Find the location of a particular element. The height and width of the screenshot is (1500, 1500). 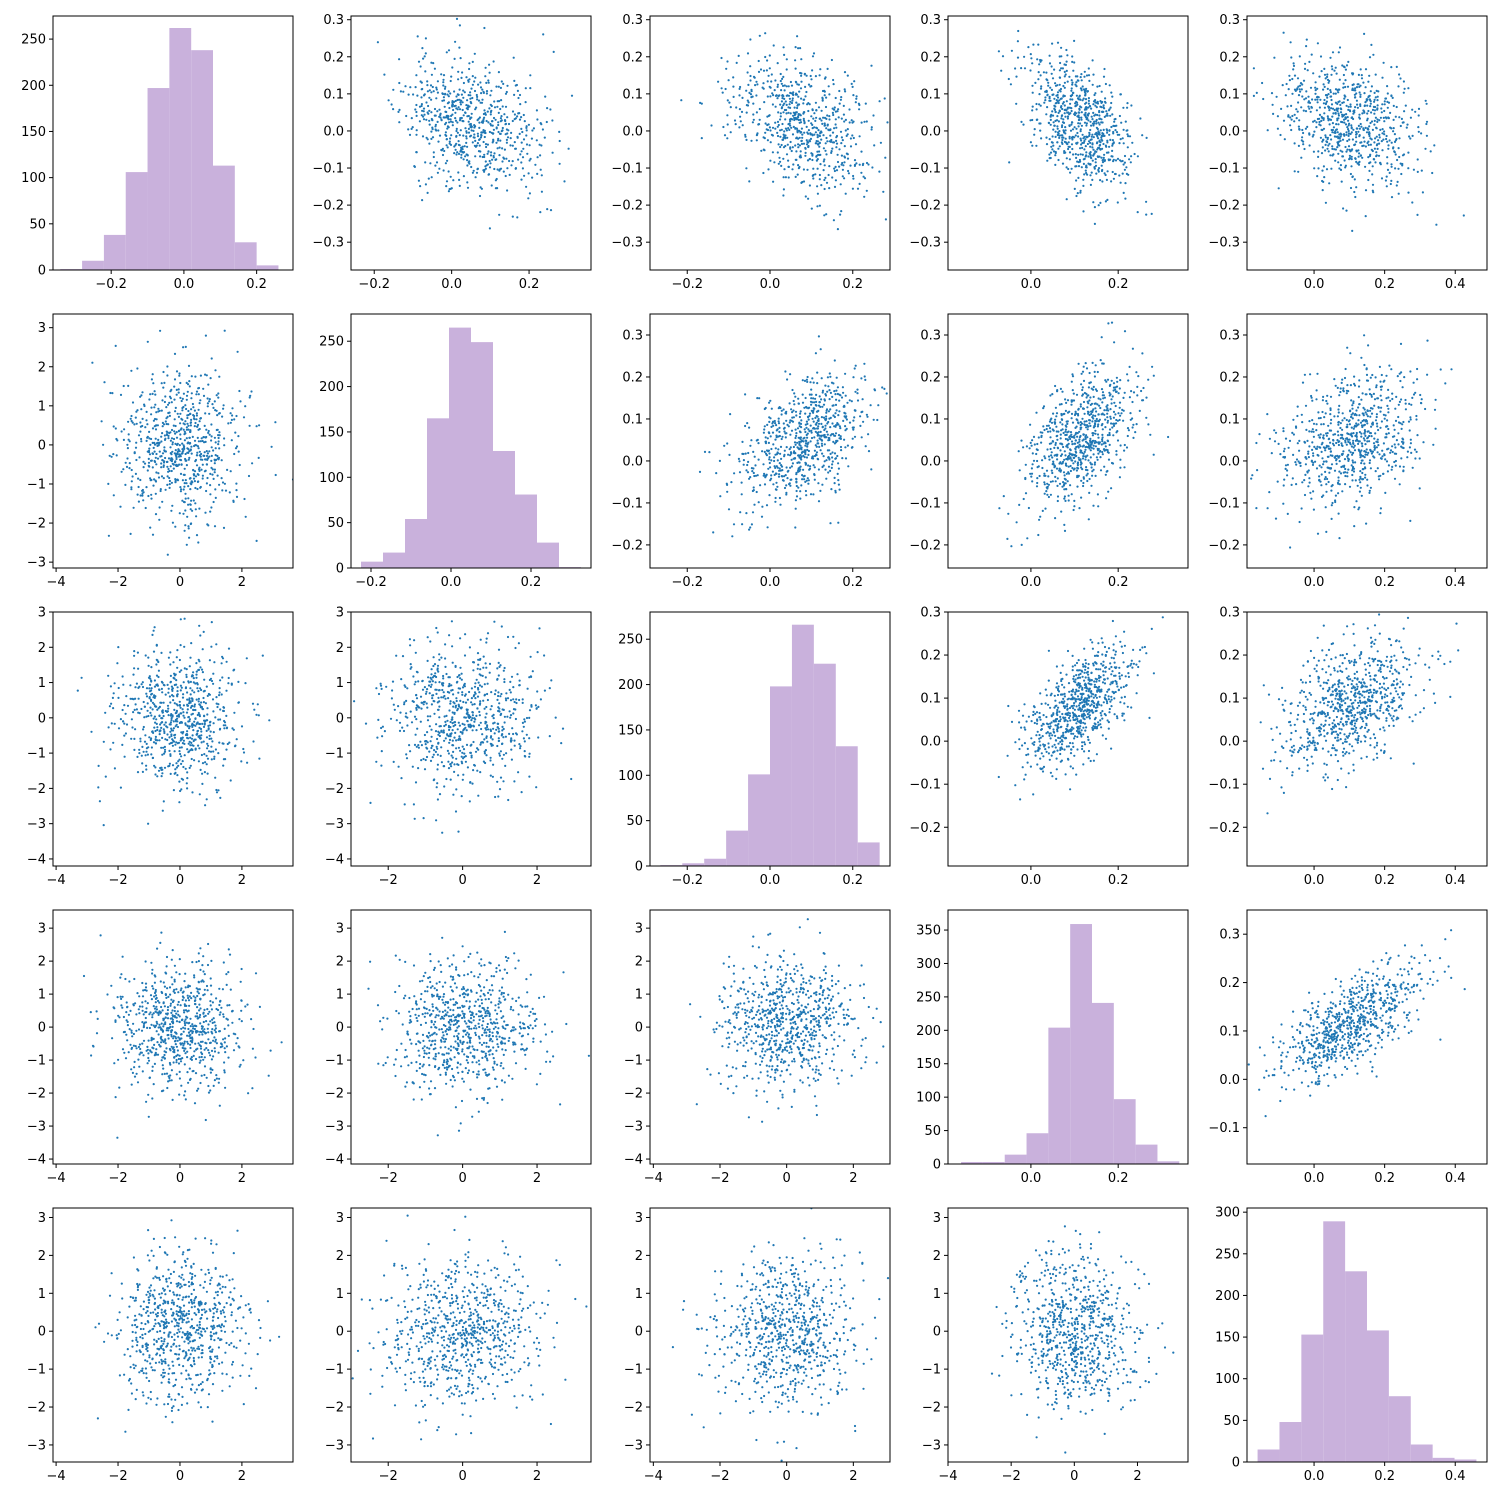

histogram-bar is located at coordinates (548, 555).